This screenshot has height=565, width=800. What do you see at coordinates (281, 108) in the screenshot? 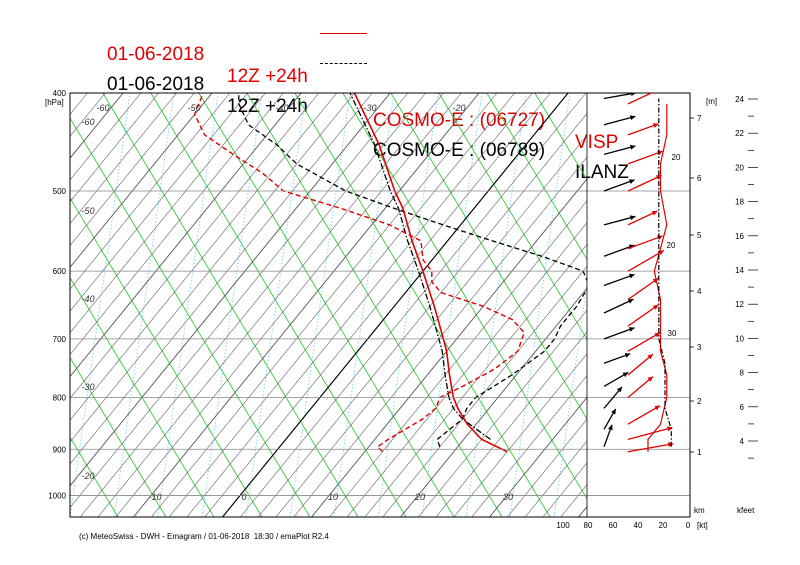
I see `isotherm-label: -40` at bounding box center [281, 108].